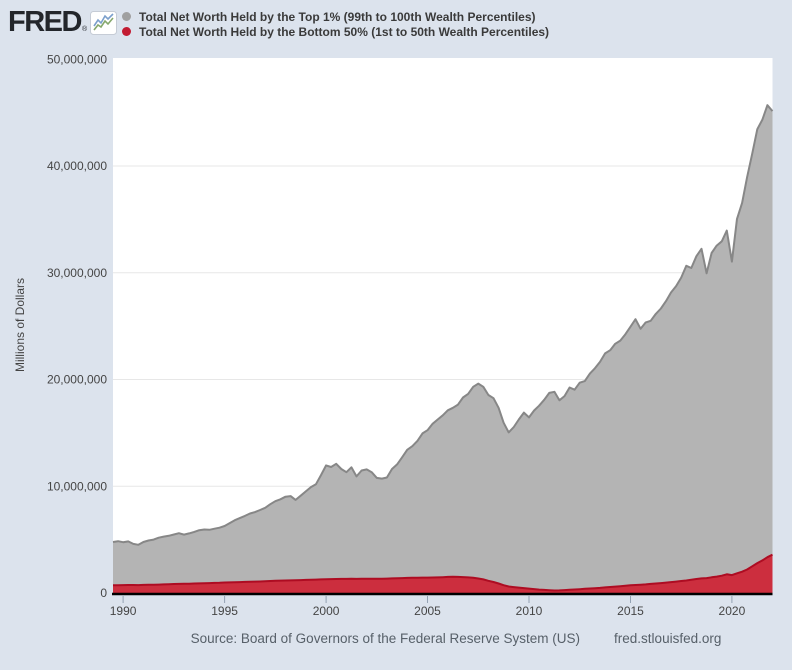  Describe the element at coordinates (77, 273) in the screenshot. I see `y-tick-label: 30,000,000` at that location.